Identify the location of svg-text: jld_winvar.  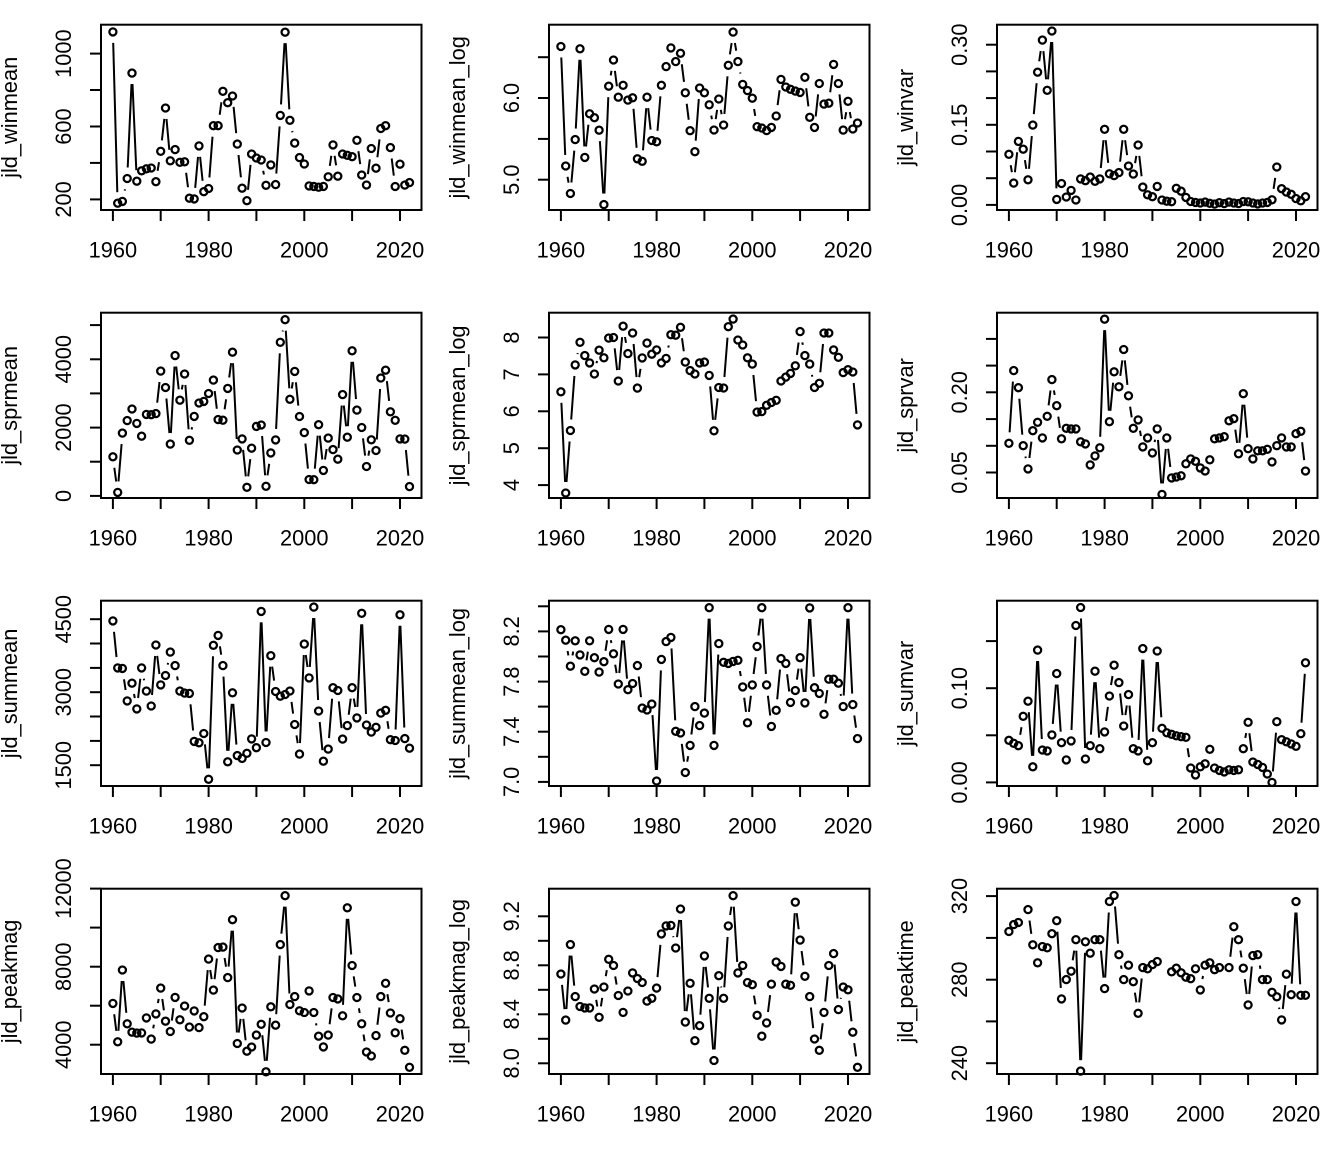
(905, 118).